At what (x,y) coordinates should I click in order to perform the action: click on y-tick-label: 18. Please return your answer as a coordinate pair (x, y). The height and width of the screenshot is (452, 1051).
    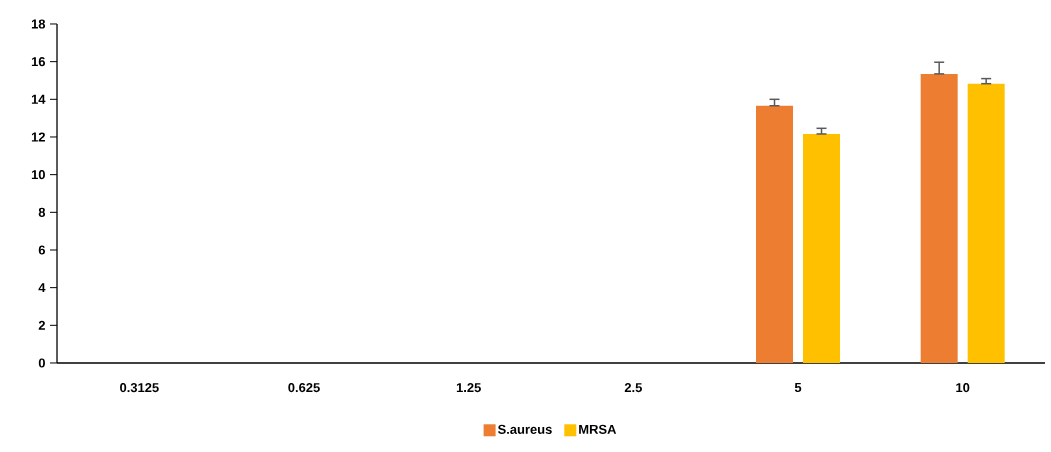
    Looking at the image, I should click on (38, 24).